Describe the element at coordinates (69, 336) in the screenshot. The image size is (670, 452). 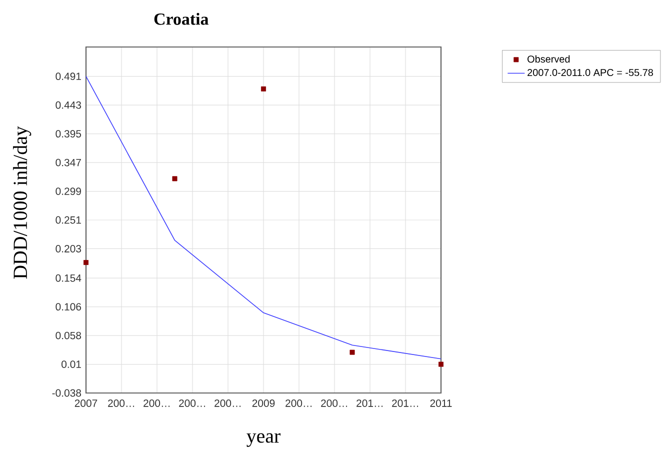
I see `y-tick-label: 0.058` at that location.